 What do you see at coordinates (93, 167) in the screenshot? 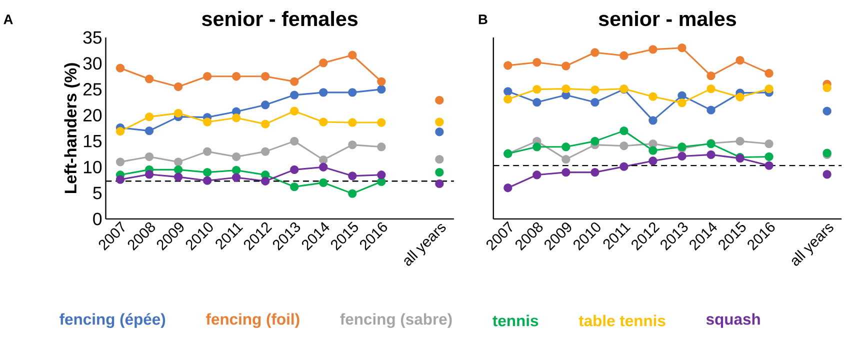
I see `y-tick-label: 10` at bounding box center [93, 167].